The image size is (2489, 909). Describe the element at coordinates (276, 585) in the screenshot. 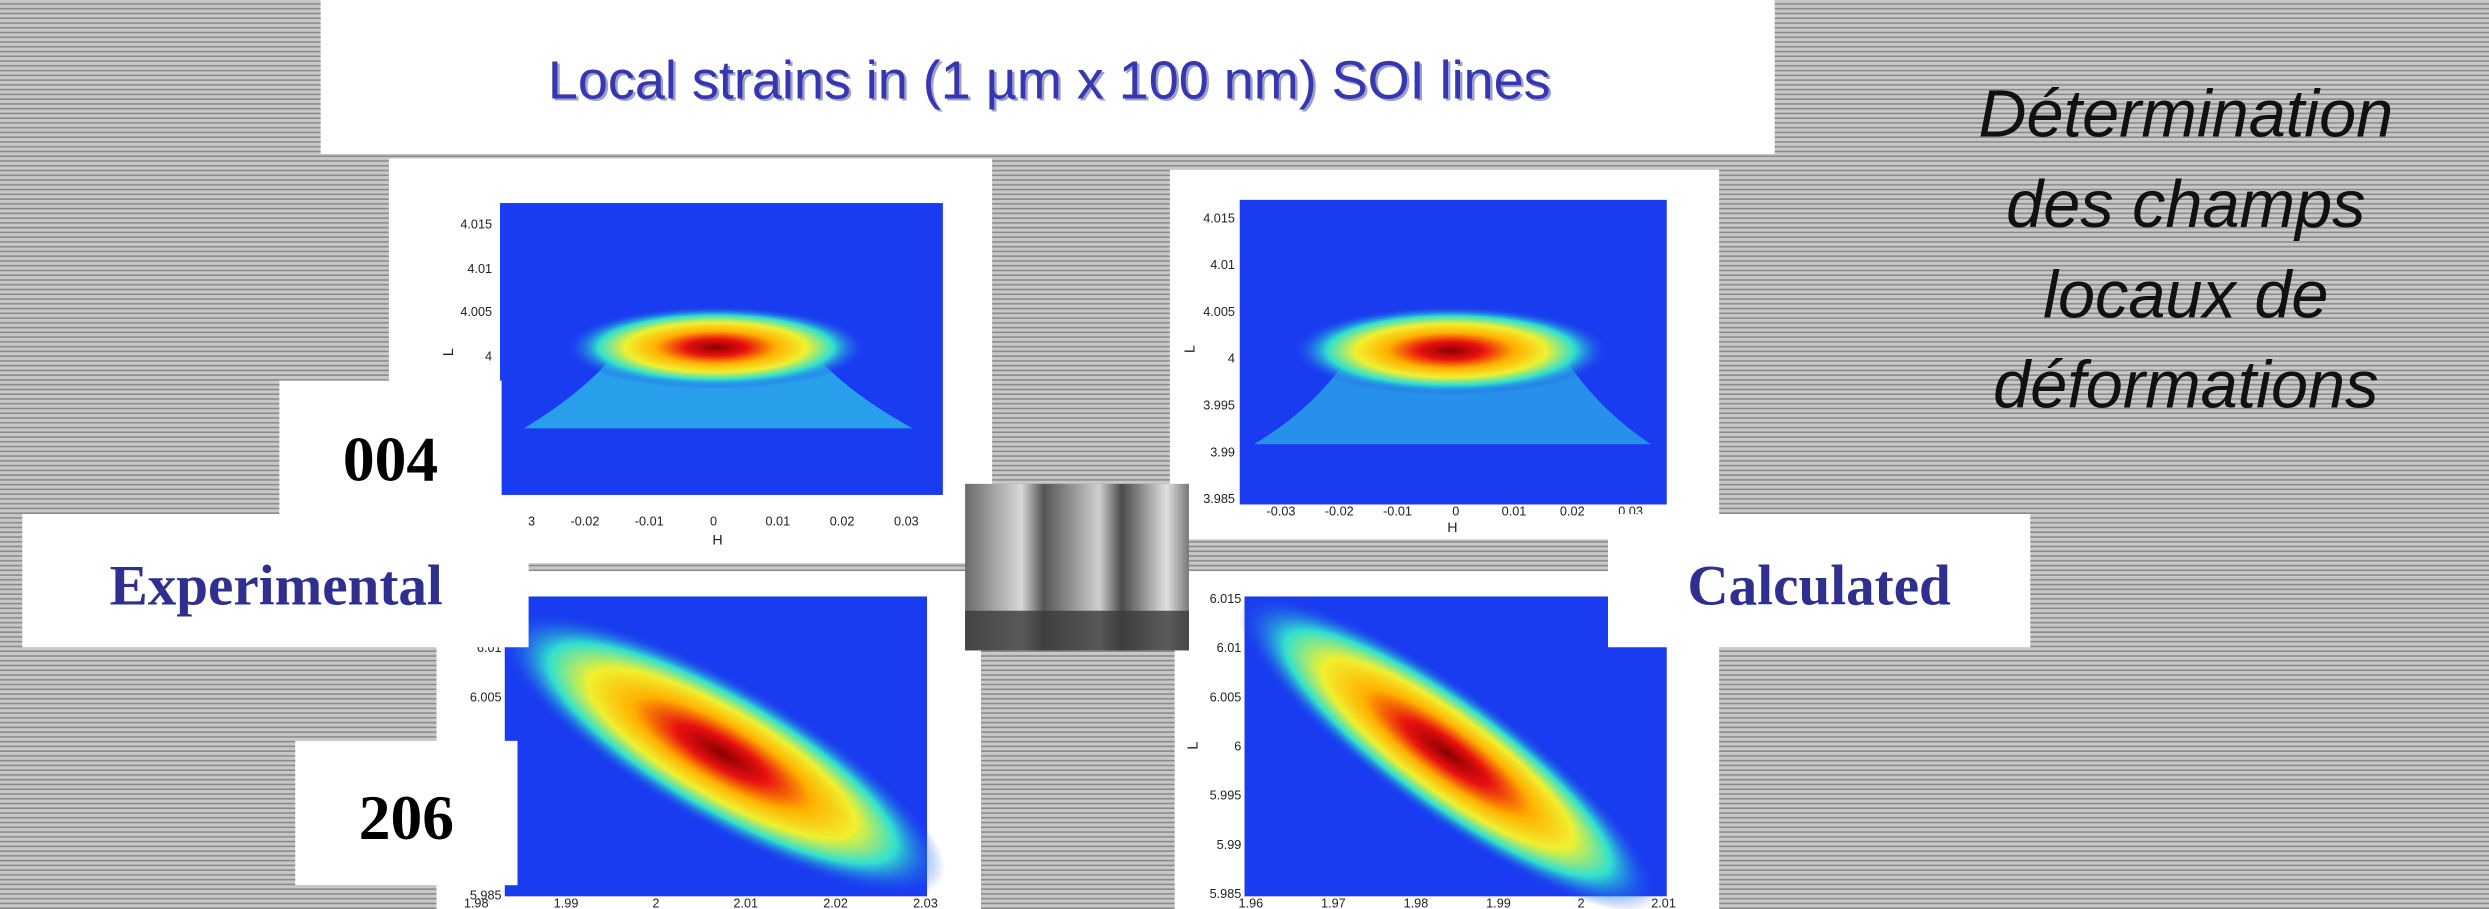

I see `experimental-label: Experimental` at that location.